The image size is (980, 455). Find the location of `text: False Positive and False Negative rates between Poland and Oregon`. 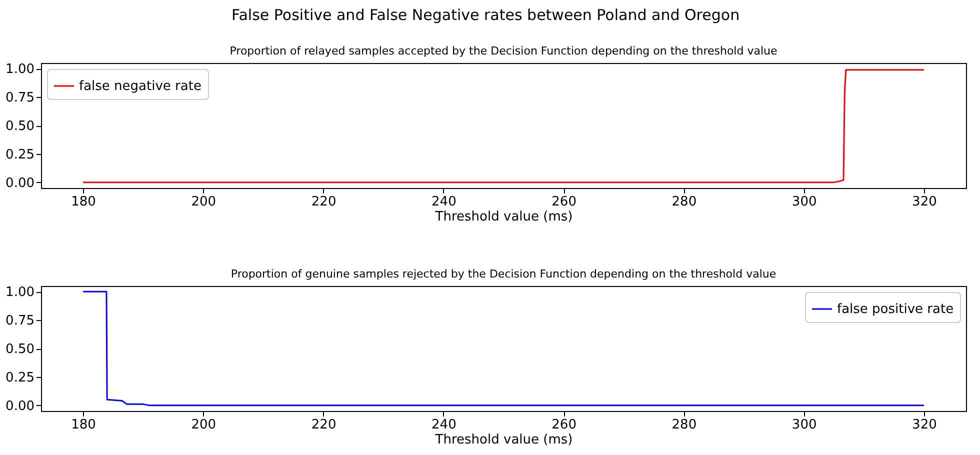

text: False Positive and False Negative rates between Poland and Oregon is located at coordinates (485, 15).